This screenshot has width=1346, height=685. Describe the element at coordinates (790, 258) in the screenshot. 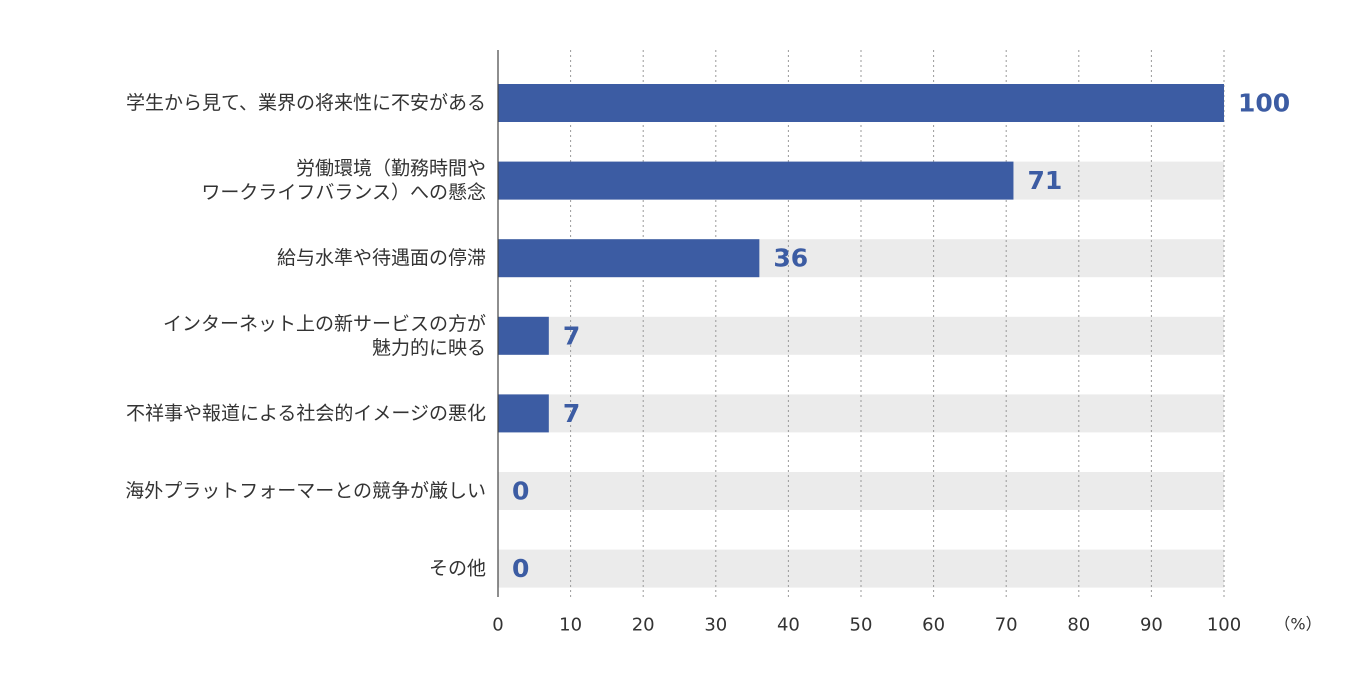

I see `value-label: 36` at that location.